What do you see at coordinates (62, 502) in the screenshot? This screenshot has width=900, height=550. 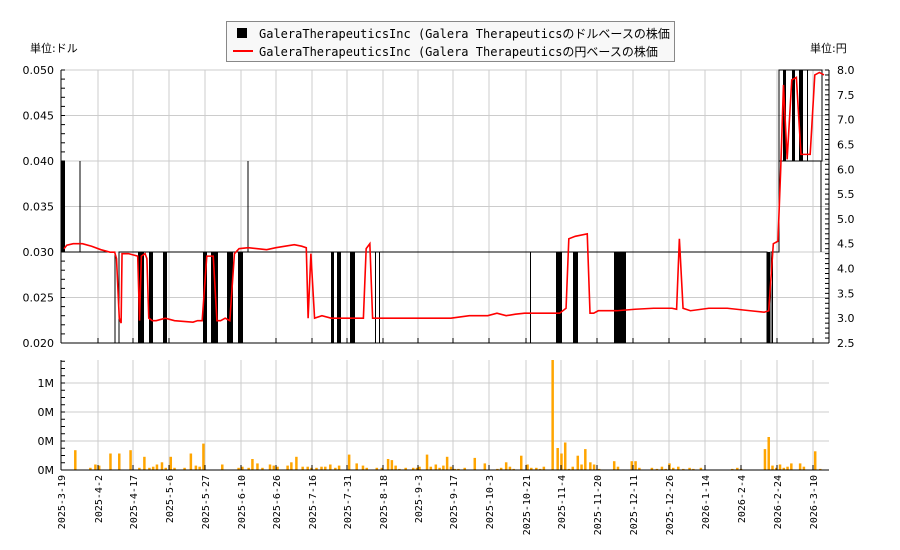 I see `svg-text: 2025-3-19` at bounding box center [62, 502].